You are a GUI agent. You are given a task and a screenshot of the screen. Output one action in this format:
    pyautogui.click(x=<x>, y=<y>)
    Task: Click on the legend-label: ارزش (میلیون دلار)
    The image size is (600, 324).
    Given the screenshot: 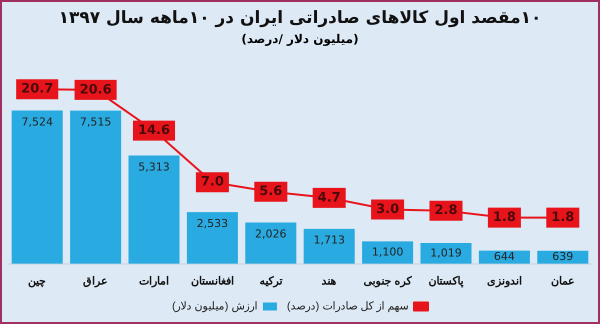 What is the action you would take?
    pyautogui.click(x=215, y=306)
    